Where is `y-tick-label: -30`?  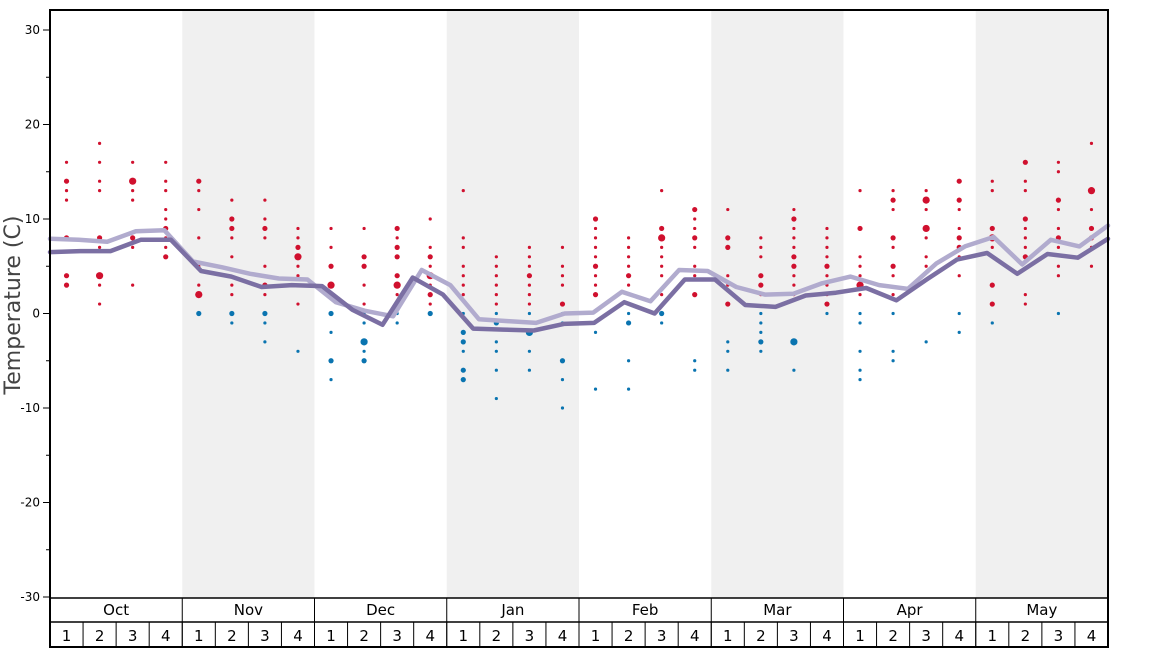
y-tick-label: -30 is located at coordinates (30, 597).